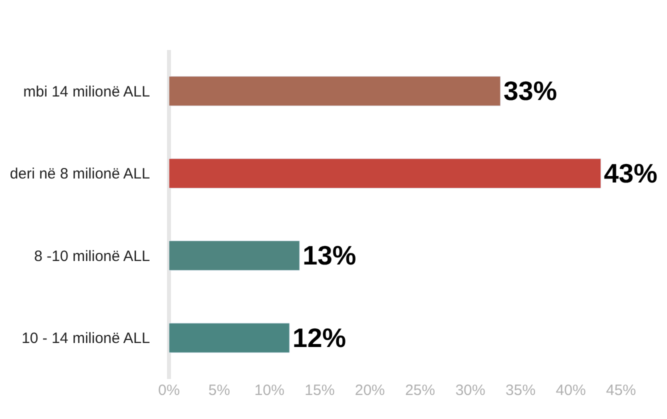 Image resolution: width=667 pixels, height=419 pixels. What do you see at coordinates (530, 91) in the screenshot?
I see `data-label: 33%` at bounding box center [530, 91].